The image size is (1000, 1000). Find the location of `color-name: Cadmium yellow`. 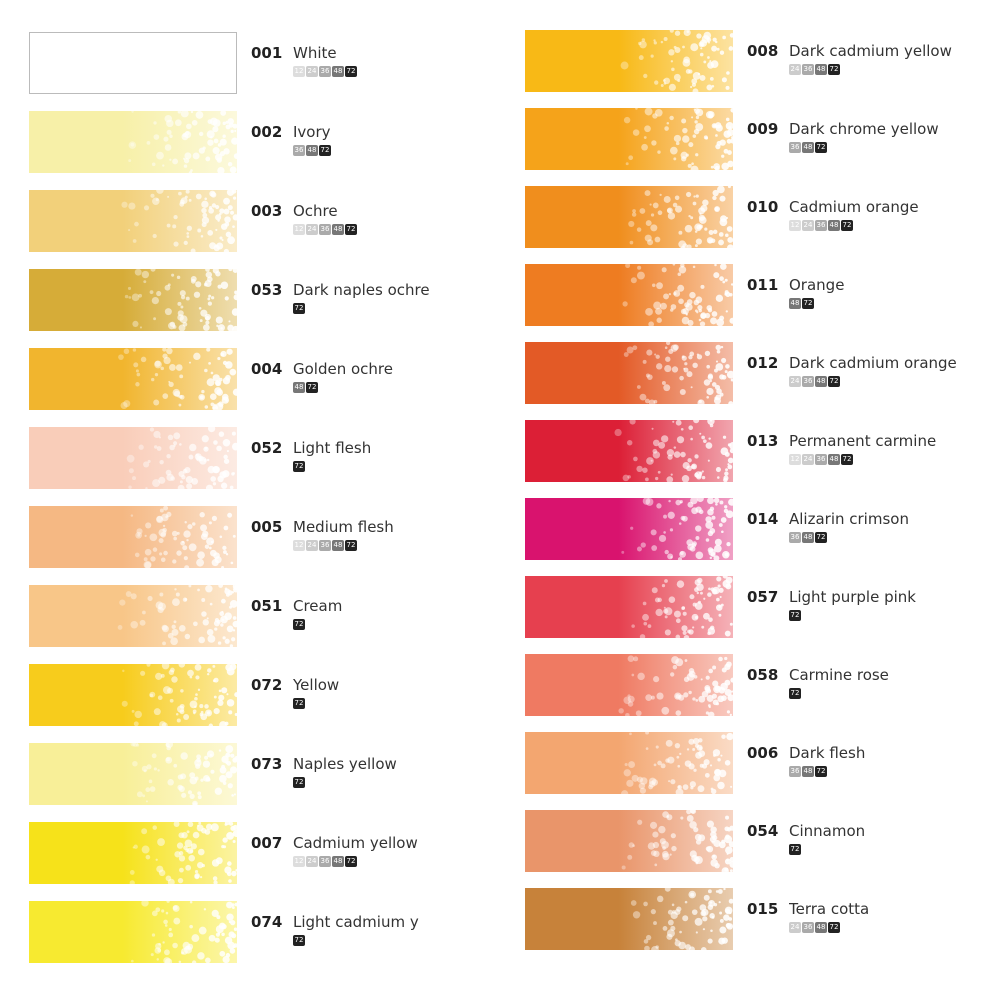

color-name: Cadmium yellow is located at coordinates (355, 843).